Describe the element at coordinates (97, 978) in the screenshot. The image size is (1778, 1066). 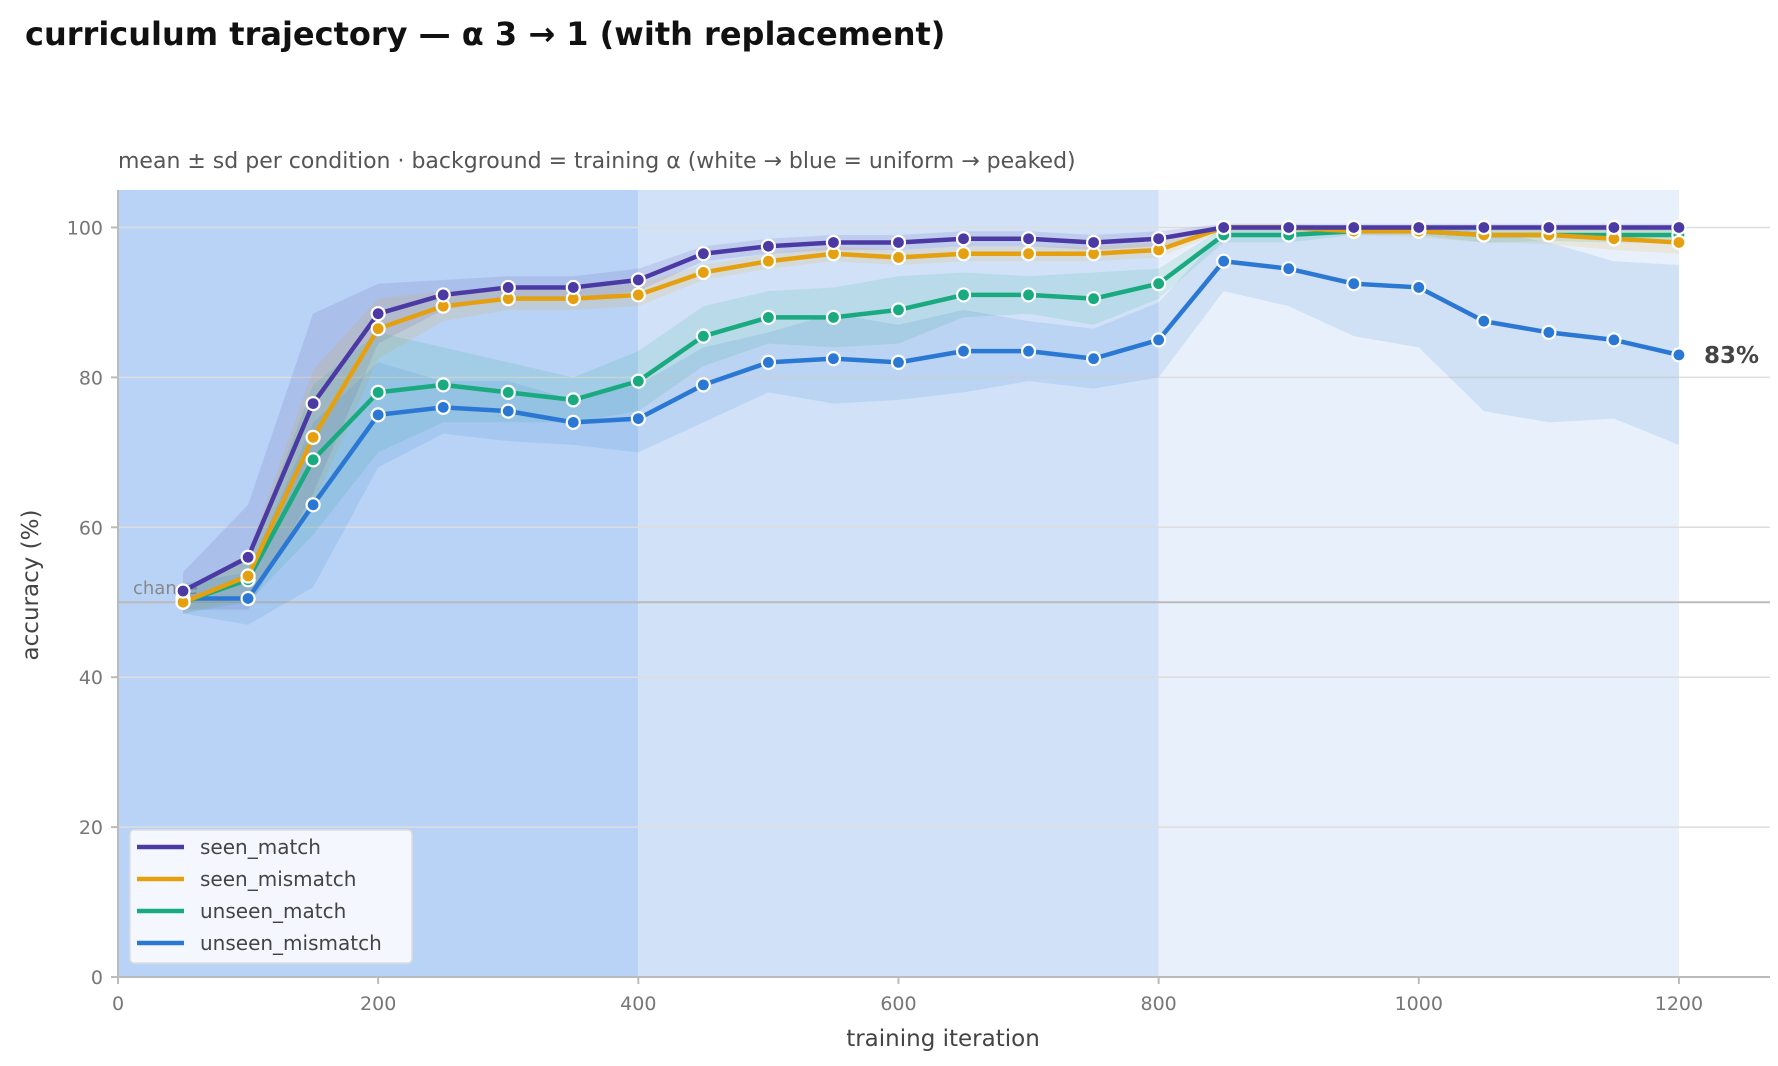
I see `y-tick-label-0: 0` at that location.